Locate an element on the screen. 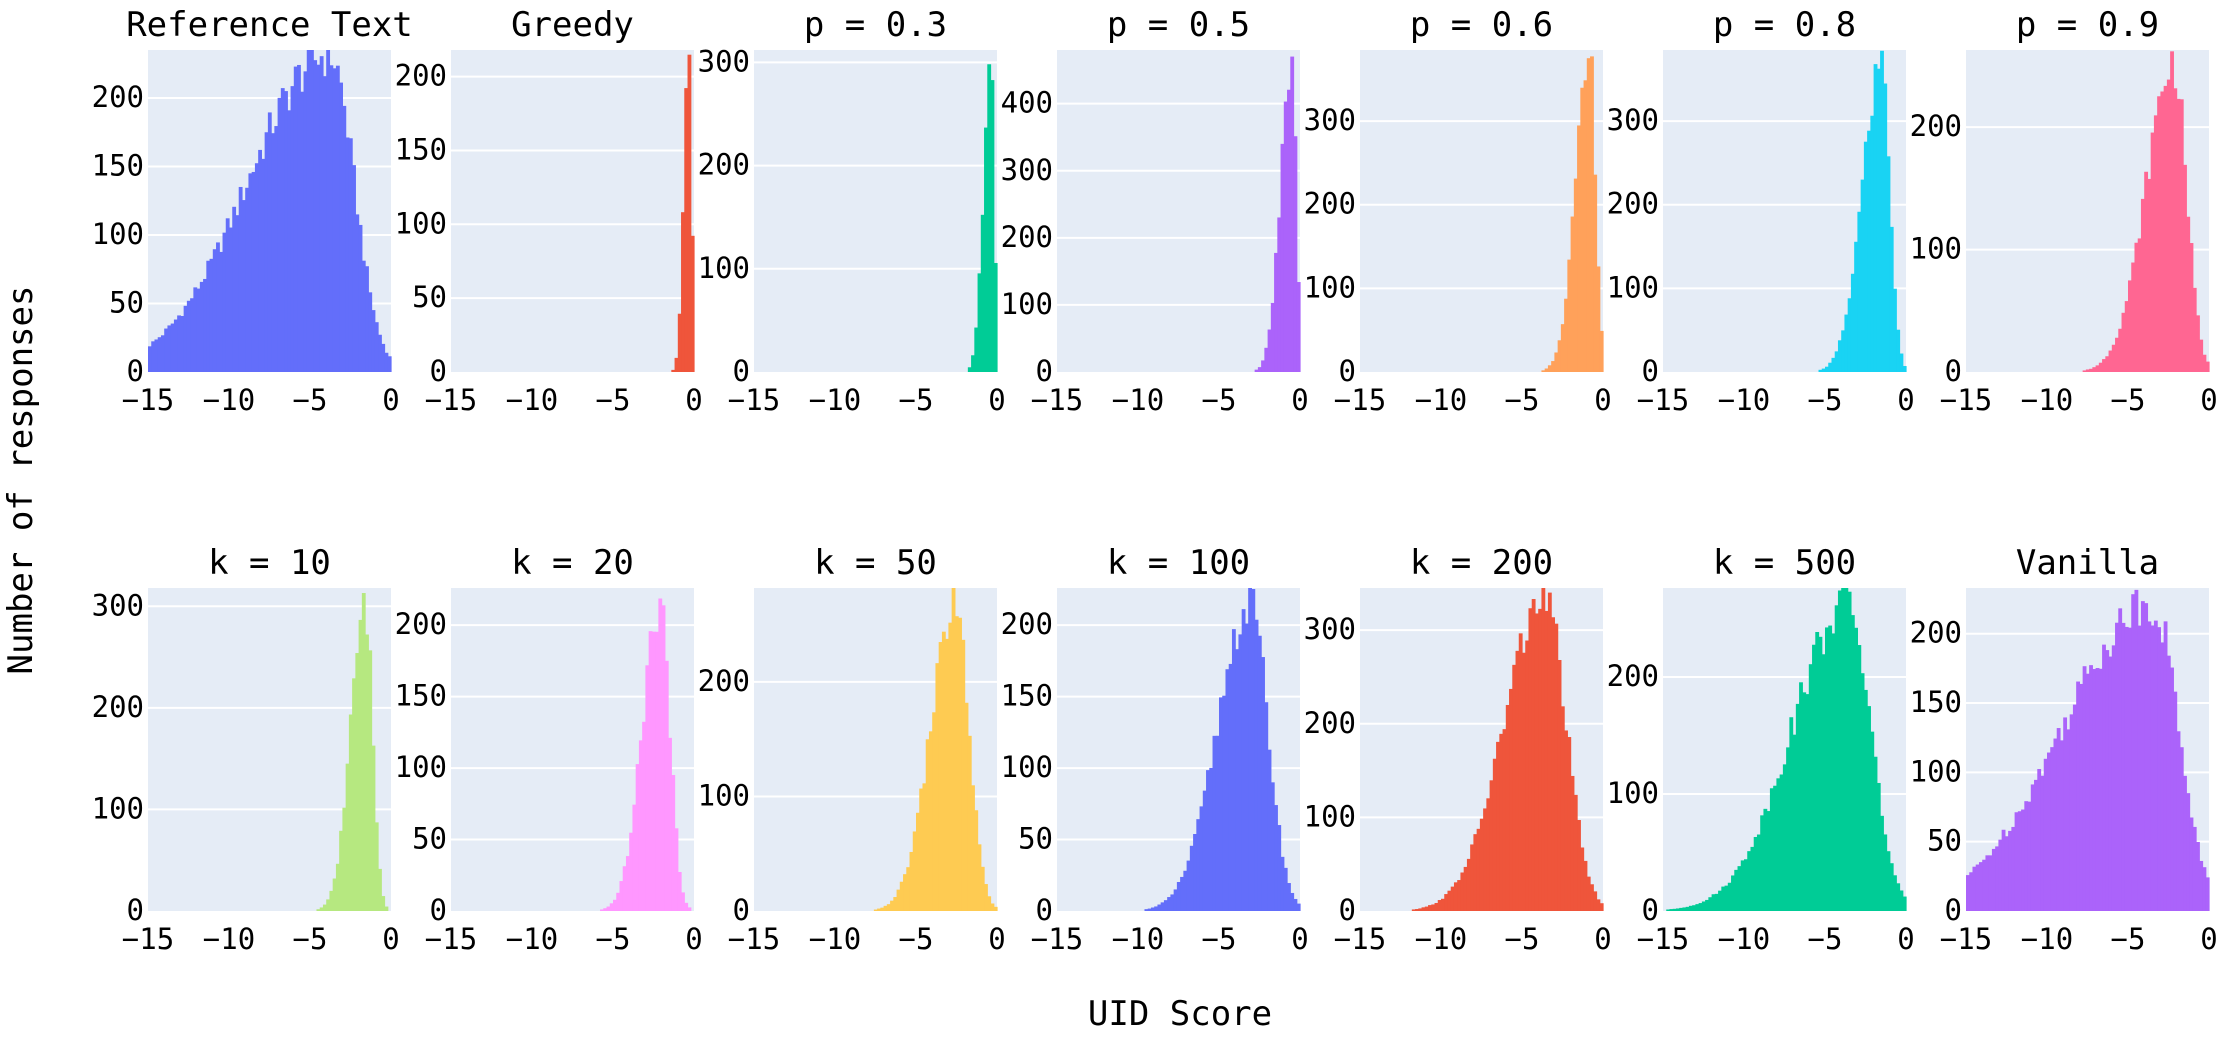  y-tick-label: 0 is located at coordinates (135, 371).